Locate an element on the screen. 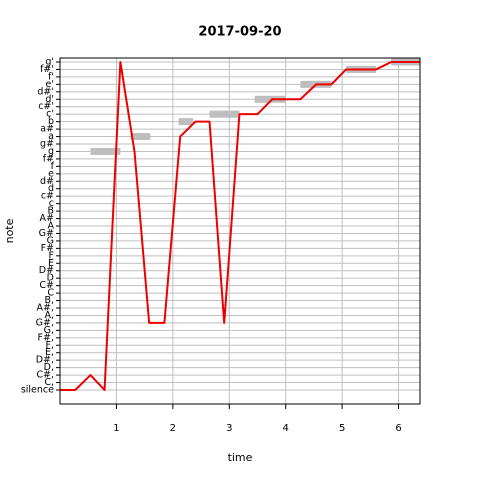  y-tick-label: g is located at coordinates (51, 151).